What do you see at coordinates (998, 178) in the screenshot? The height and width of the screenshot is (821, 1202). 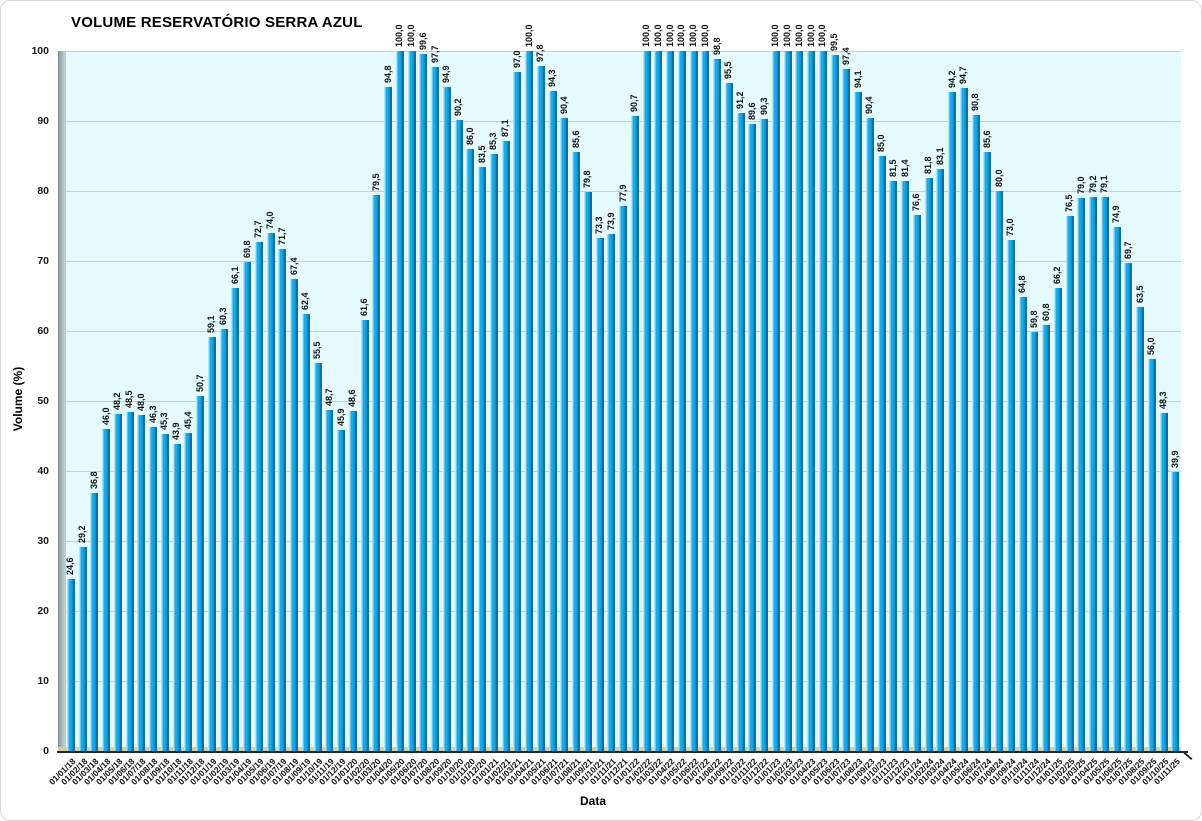 I see `bar-value-label: 80,0` at bounding box center [998, 178].